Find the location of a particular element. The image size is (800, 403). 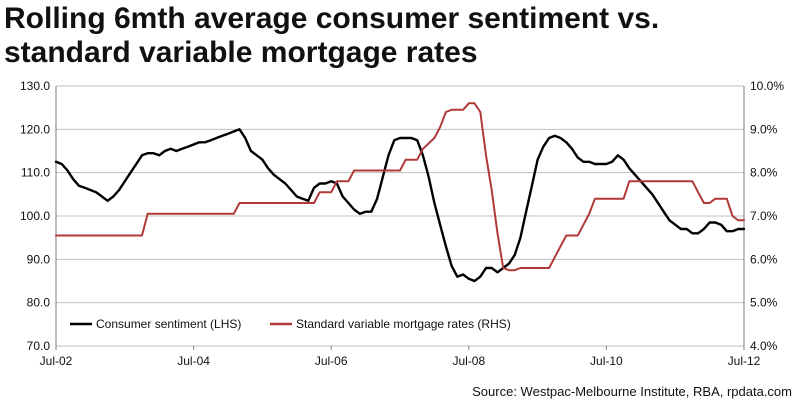

y-left-tick-label: 90.0 is located at coordinates (39, 259).